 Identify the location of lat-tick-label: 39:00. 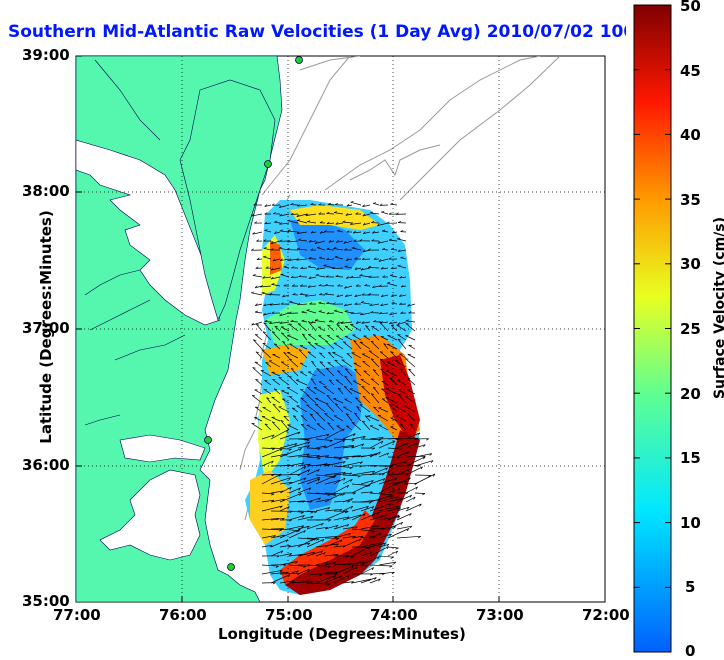
(46, 55).